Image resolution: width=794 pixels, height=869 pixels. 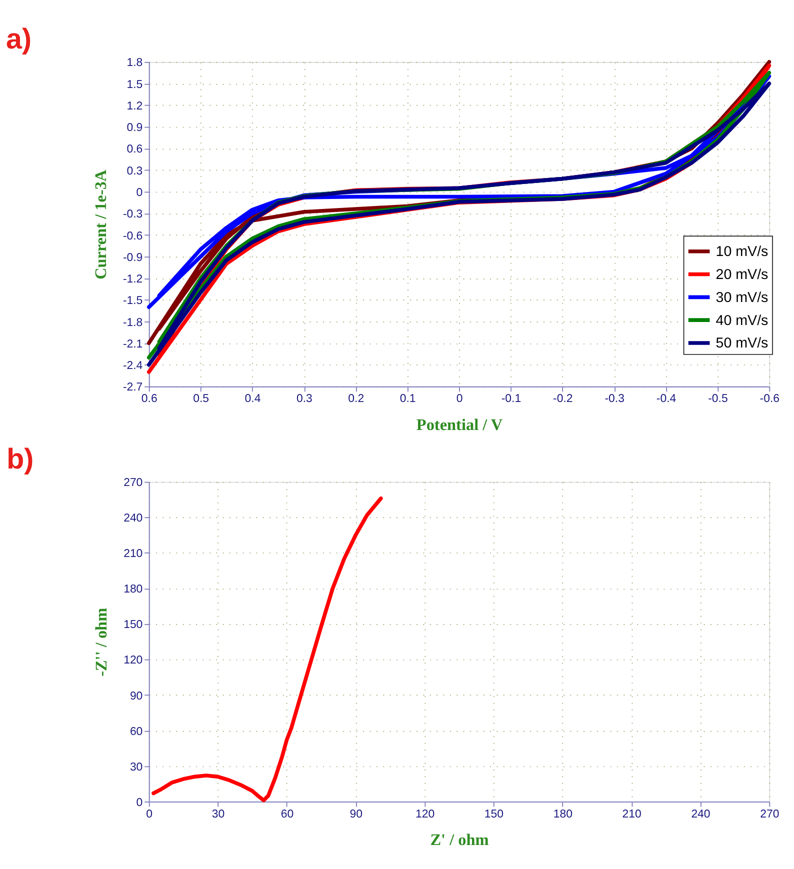 What do you see at coordinates (133, 483) in the screenshot?
I see `y-tick-label: 270` at bounding box center [133, 483].